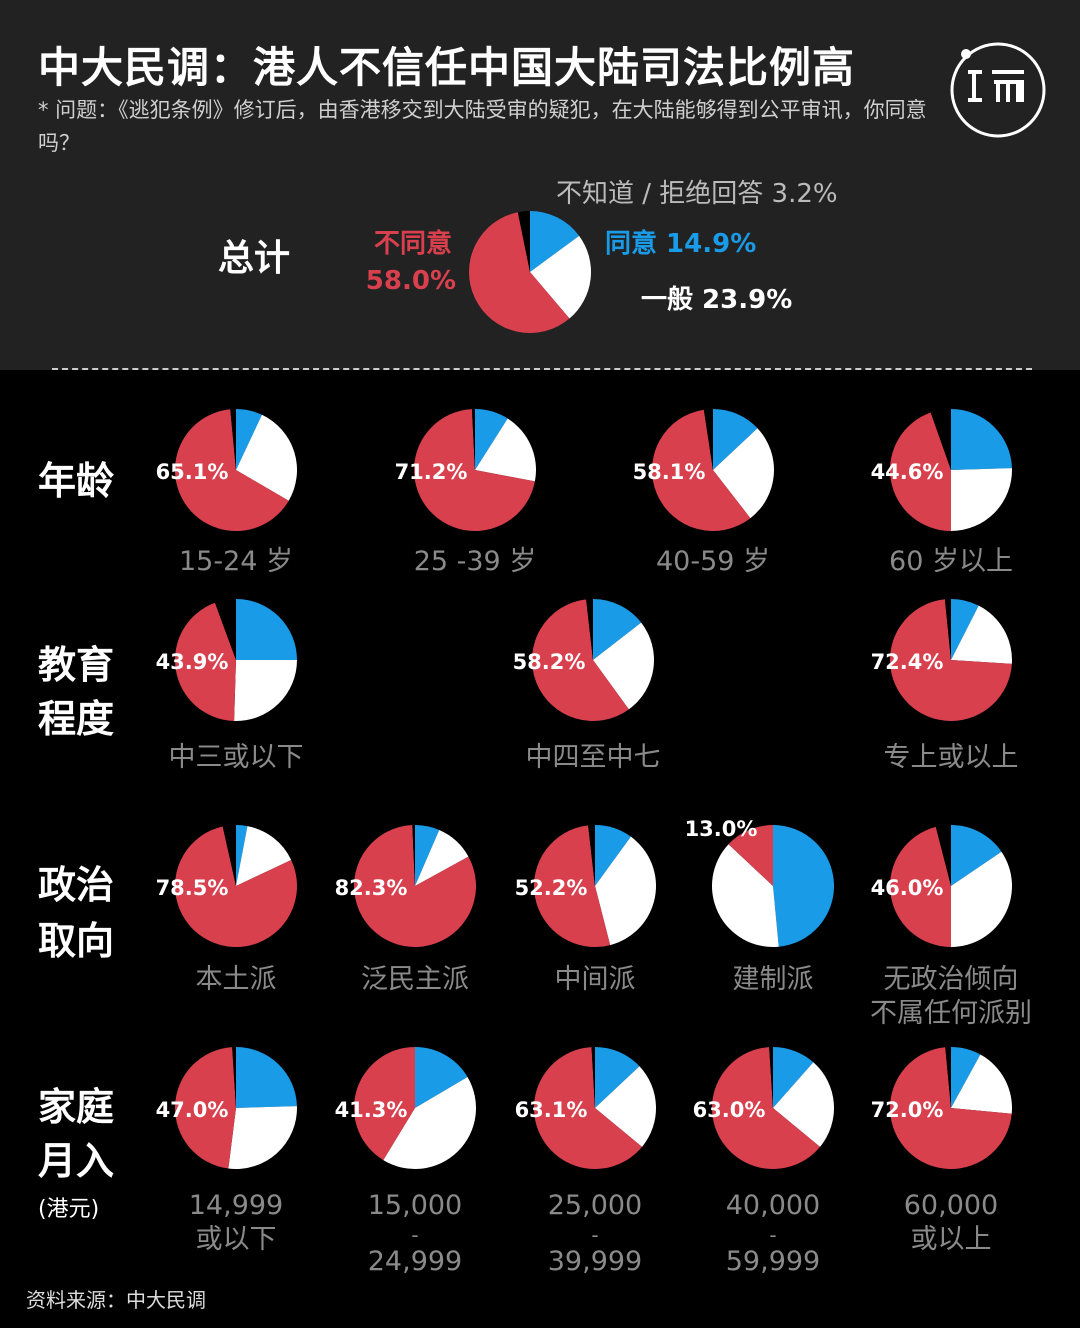 The width and height of the screenshot is (1080, 1328). What do you see at coordinates (907, 662) in the screenshot?
I see `pie-percent-label: 72.4%` at bounding box center [907, 662].